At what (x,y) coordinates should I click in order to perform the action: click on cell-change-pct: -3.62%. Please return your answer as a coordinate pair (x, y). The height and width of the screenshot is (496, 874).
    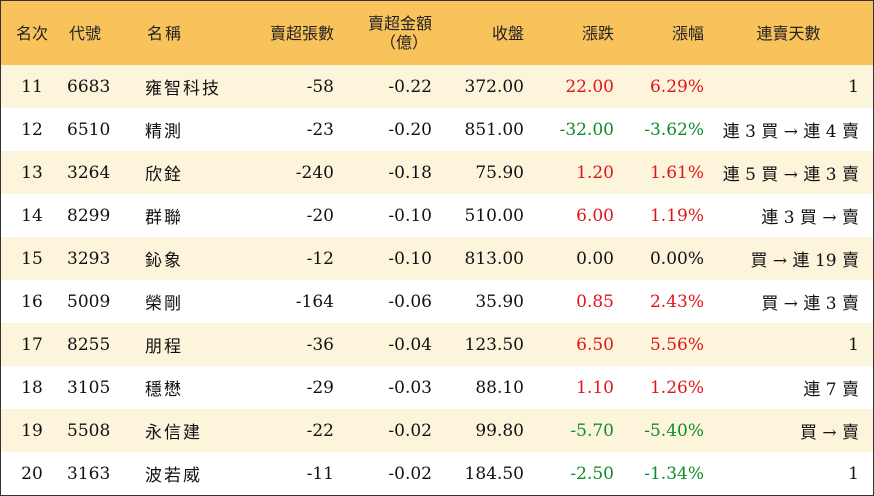
    Looking at the image, I should click on (674, 129).